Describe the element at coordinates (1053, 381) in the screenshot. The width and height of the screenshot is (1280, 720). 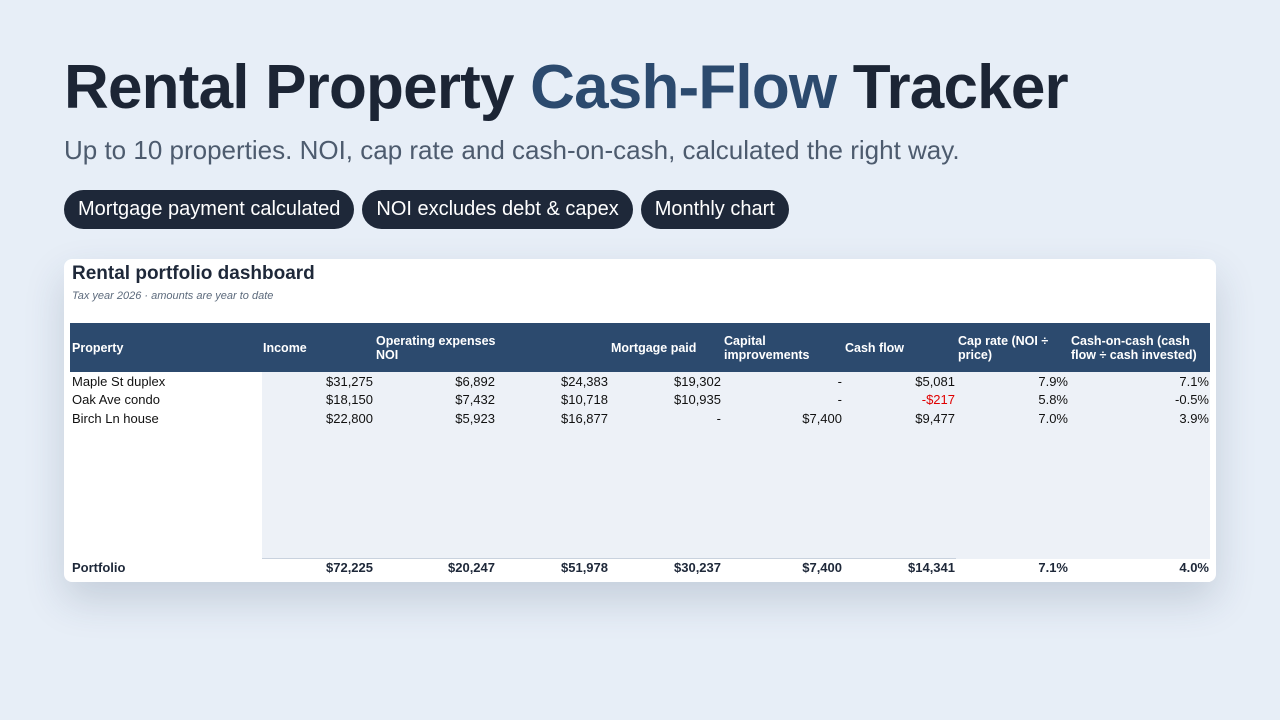
I see `cell-cap-rate: 7.9%` at that location.